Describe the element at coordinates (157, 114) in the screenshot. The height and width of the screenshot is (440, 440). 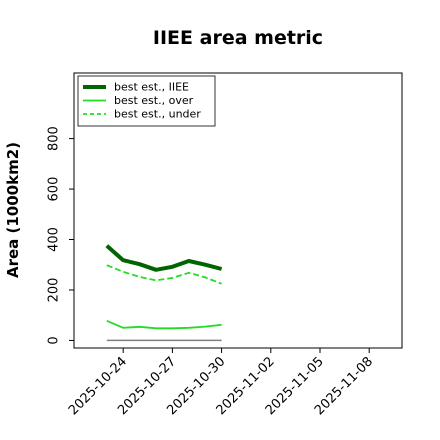
I see `legend-label-2: best est., under` at that location.